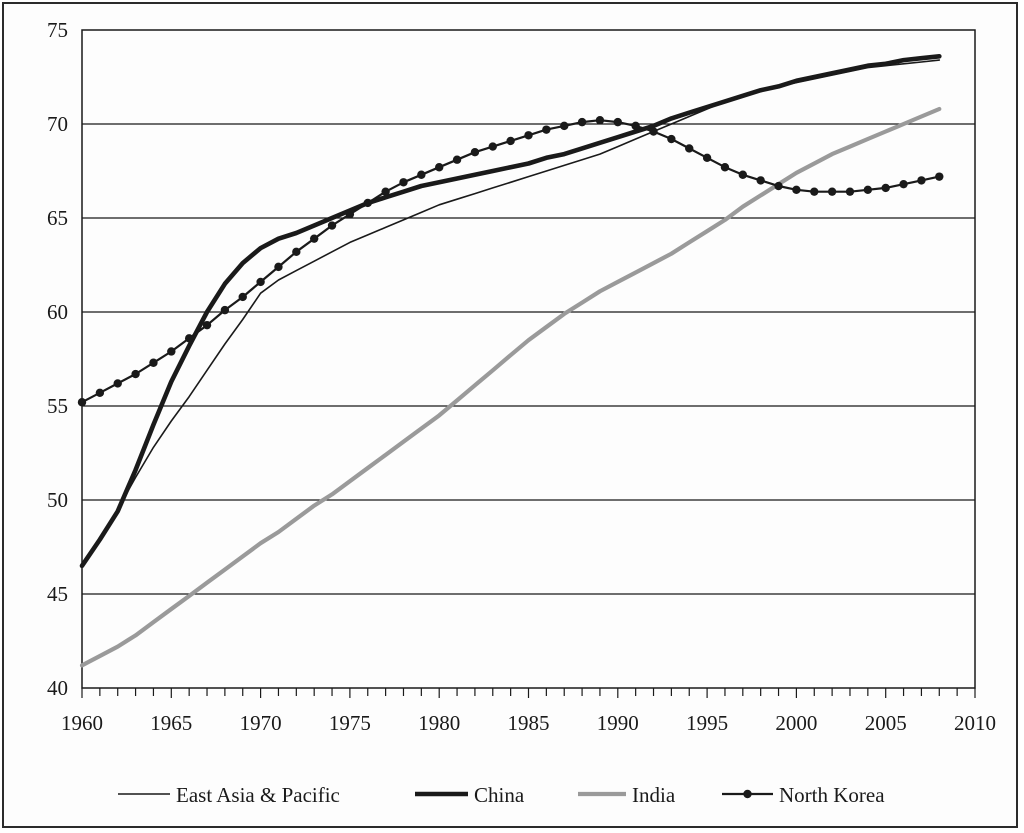  I want to click on y-tick-label: 50, so click(57, 500).